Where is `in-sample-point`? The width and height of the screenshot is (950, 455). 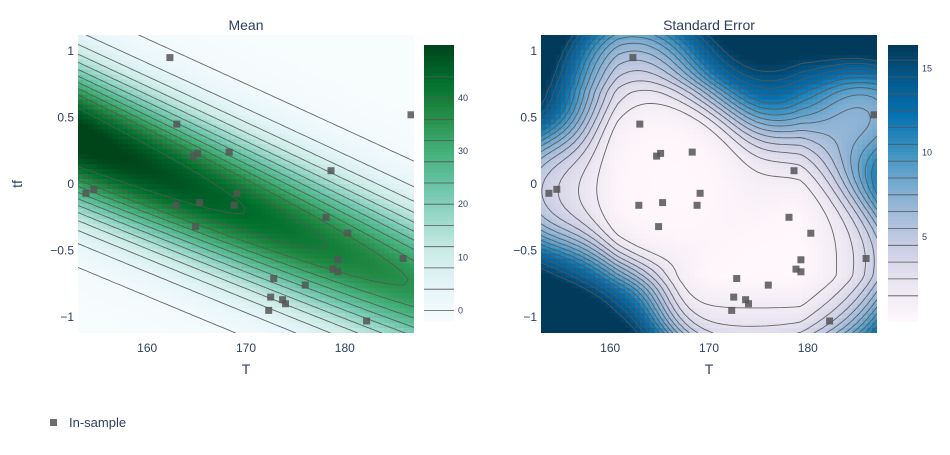 in-sample-point is located at coordinates (403, 258).